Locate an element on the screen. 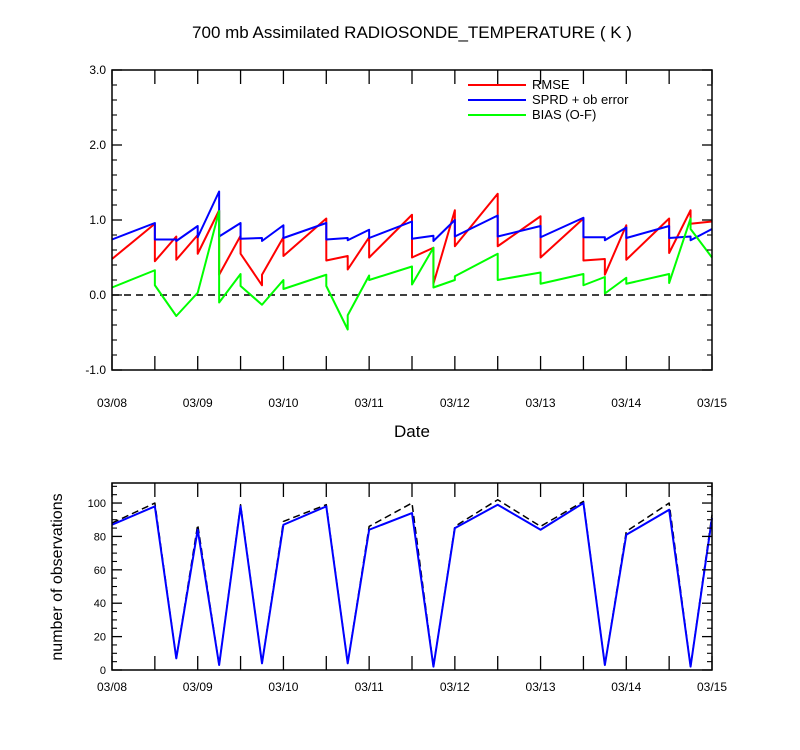 The image size is (800, 750). y-tick-label: 0.0 is located at coordinates (97, 295).